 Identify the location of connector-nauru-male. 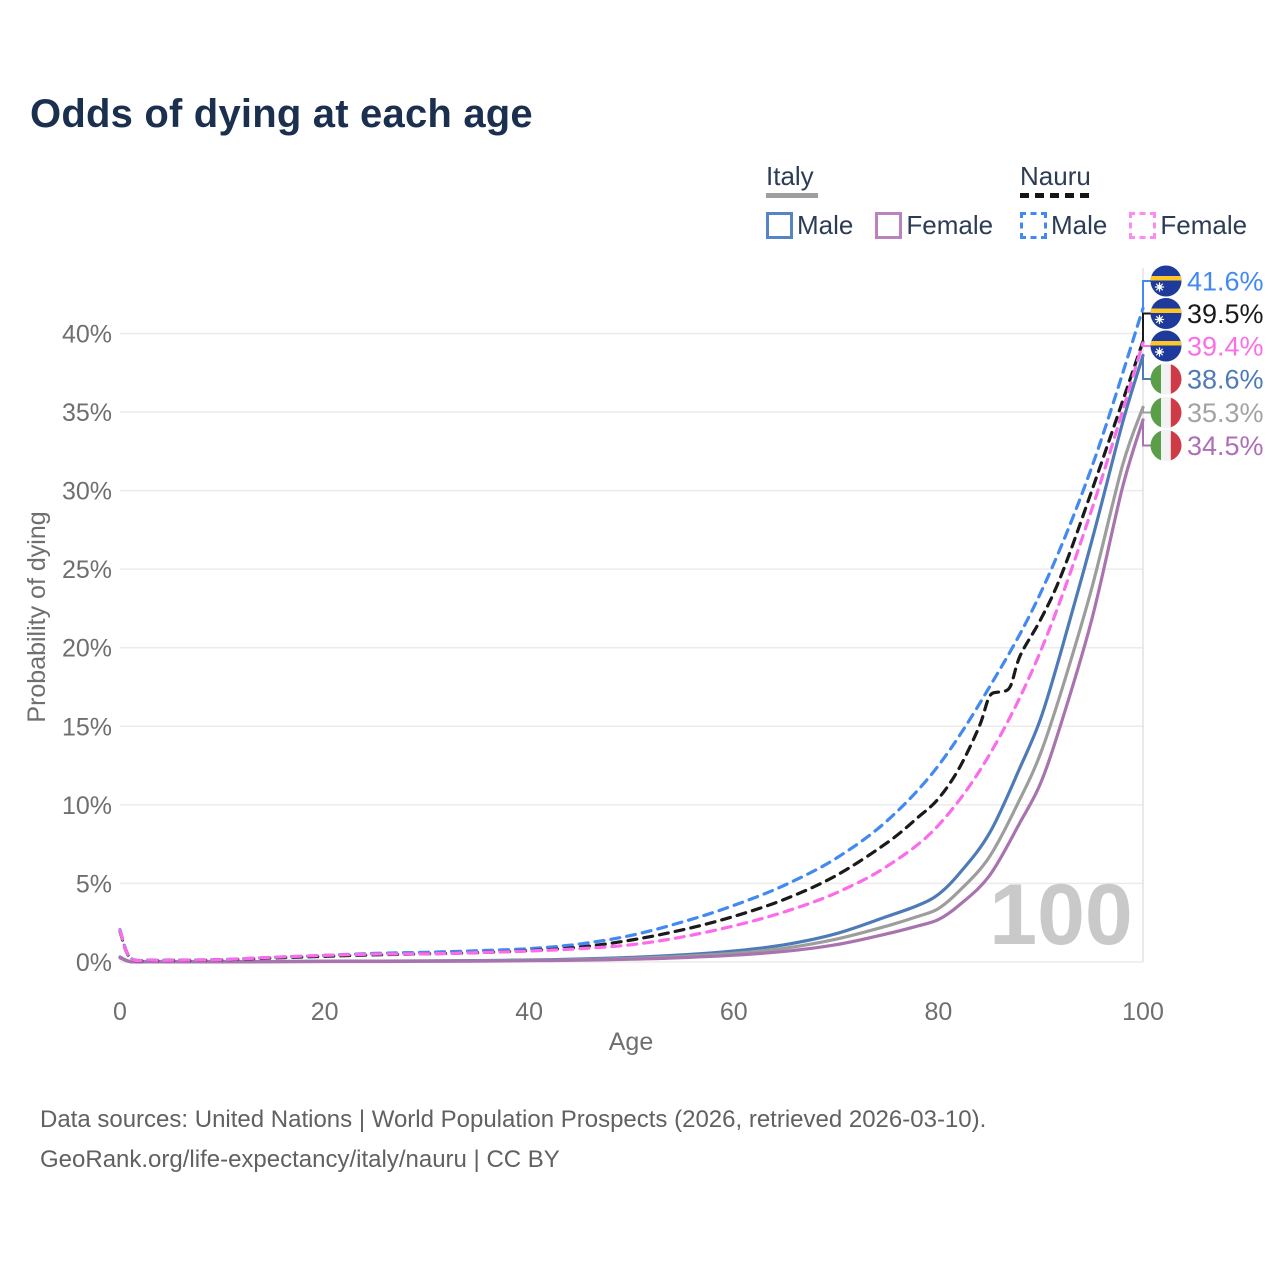
(1146, 294).